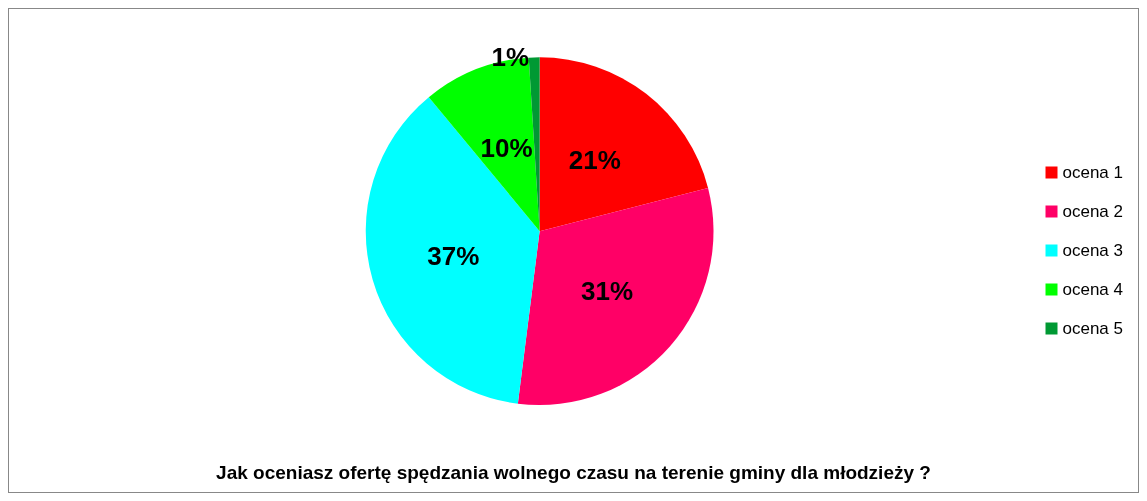 This screenshot has height=501, width=1147. Describe the element at coordinates (1092, 289) in the screenshot. I see `legend-label: ocena 4` at that location.